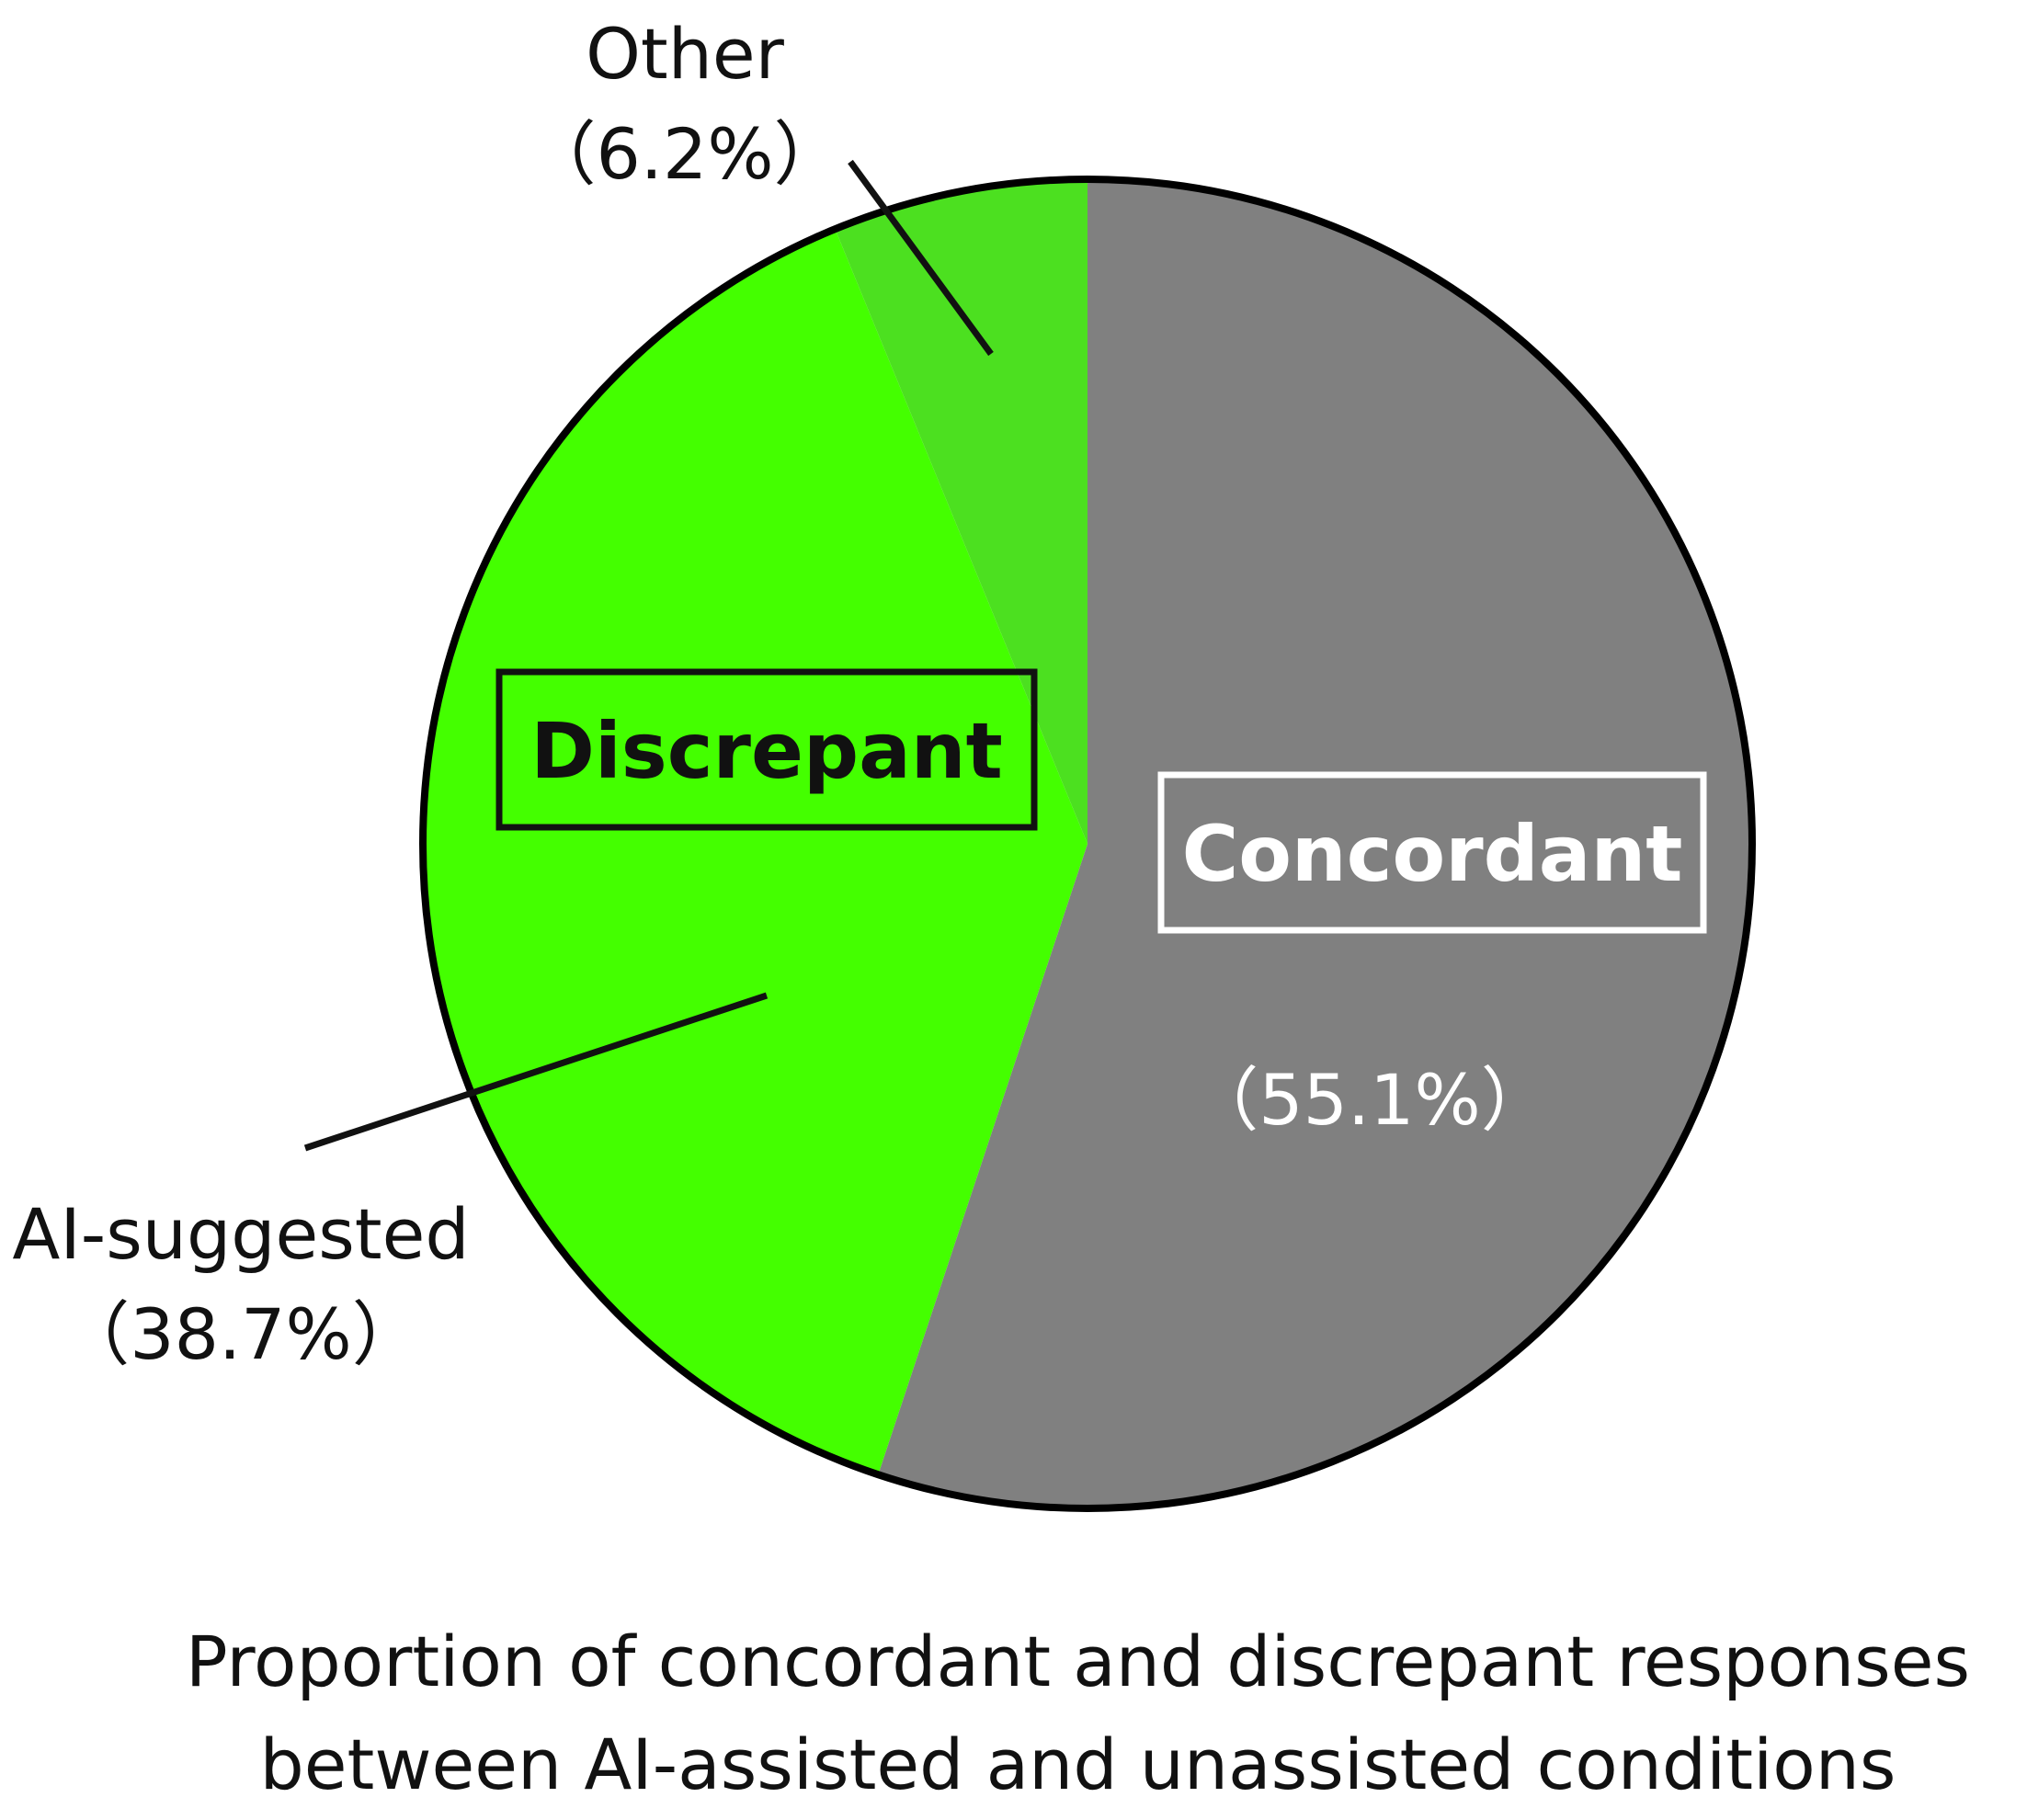 The image size is (2027, 1820). Describe the element at coordinates (961, 511) in the screenshot. I see `pie-slice-other` at that location.